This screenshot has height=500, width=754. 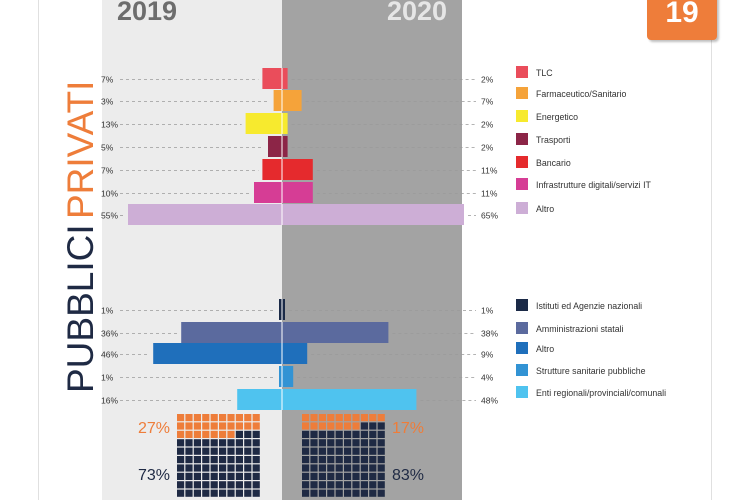 I want to click on legend-label: Bancario, so click(x=553, y=163).